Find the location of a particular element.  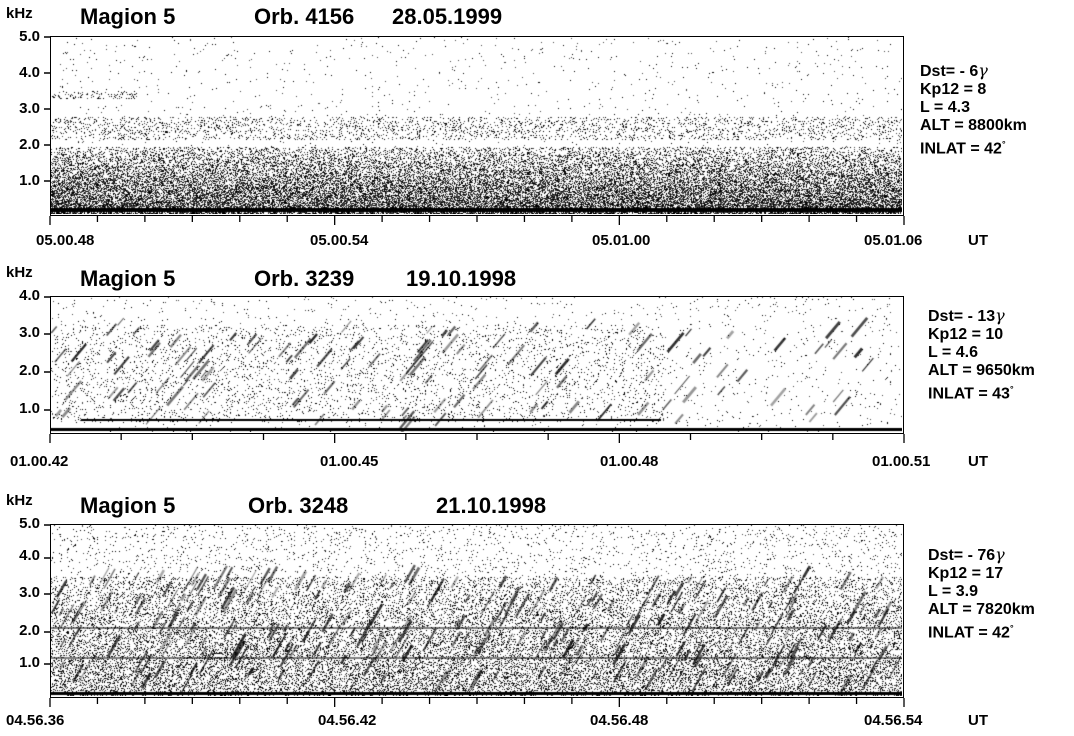

x-tick-label: 01.00.51 is located at coordinates (901, 461).